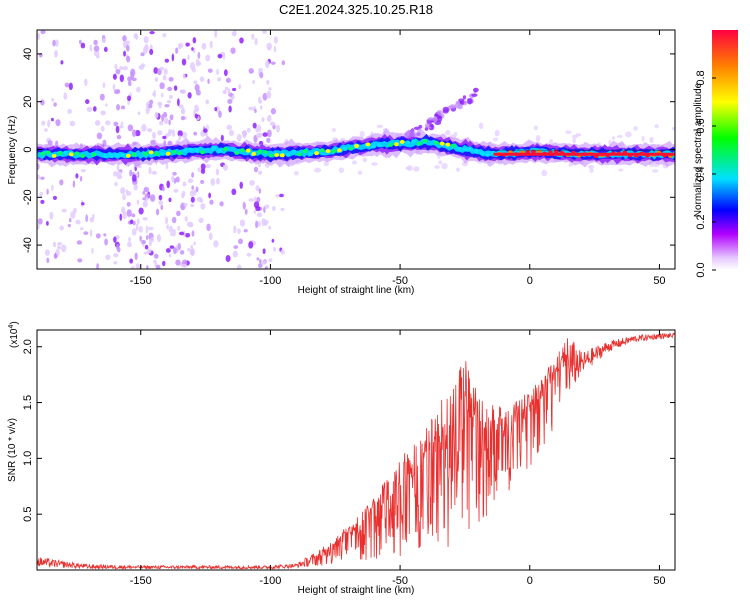 This screenshot has height=600, width=750. Describe the element at coordinates (530, 281) in the screenshot. I see `x-tick-label: 0` at that location.